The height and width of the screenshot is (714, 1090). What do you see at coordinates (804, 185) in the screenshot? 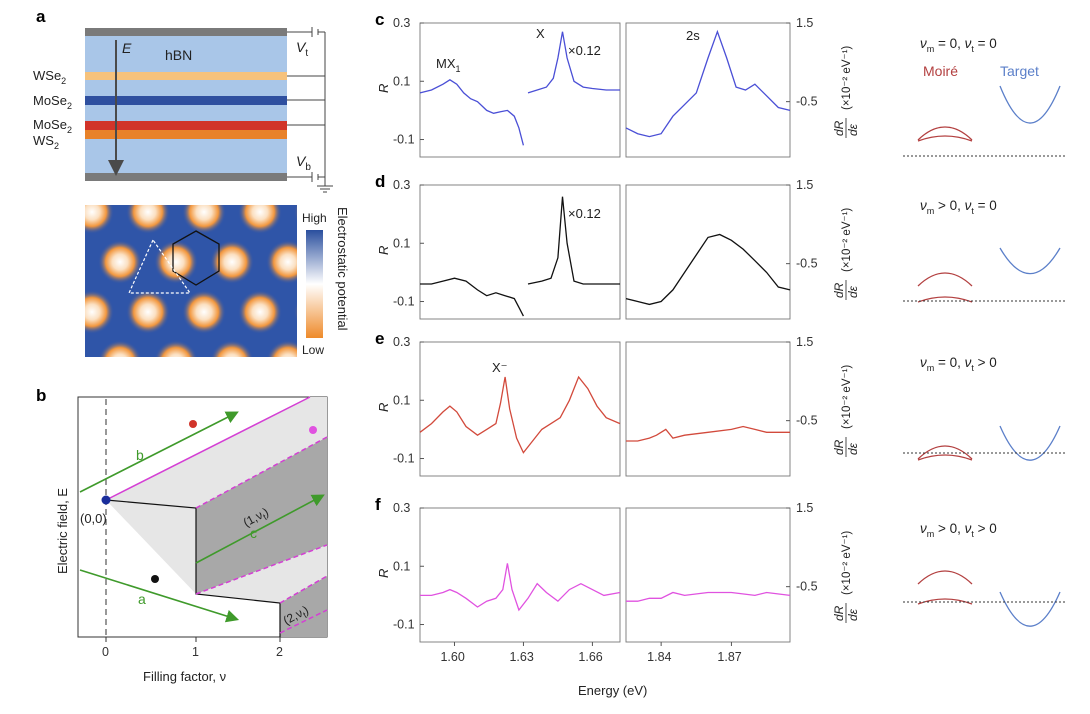
I see `y2-tick-label: 1.5` at bounding box center [804, 185].